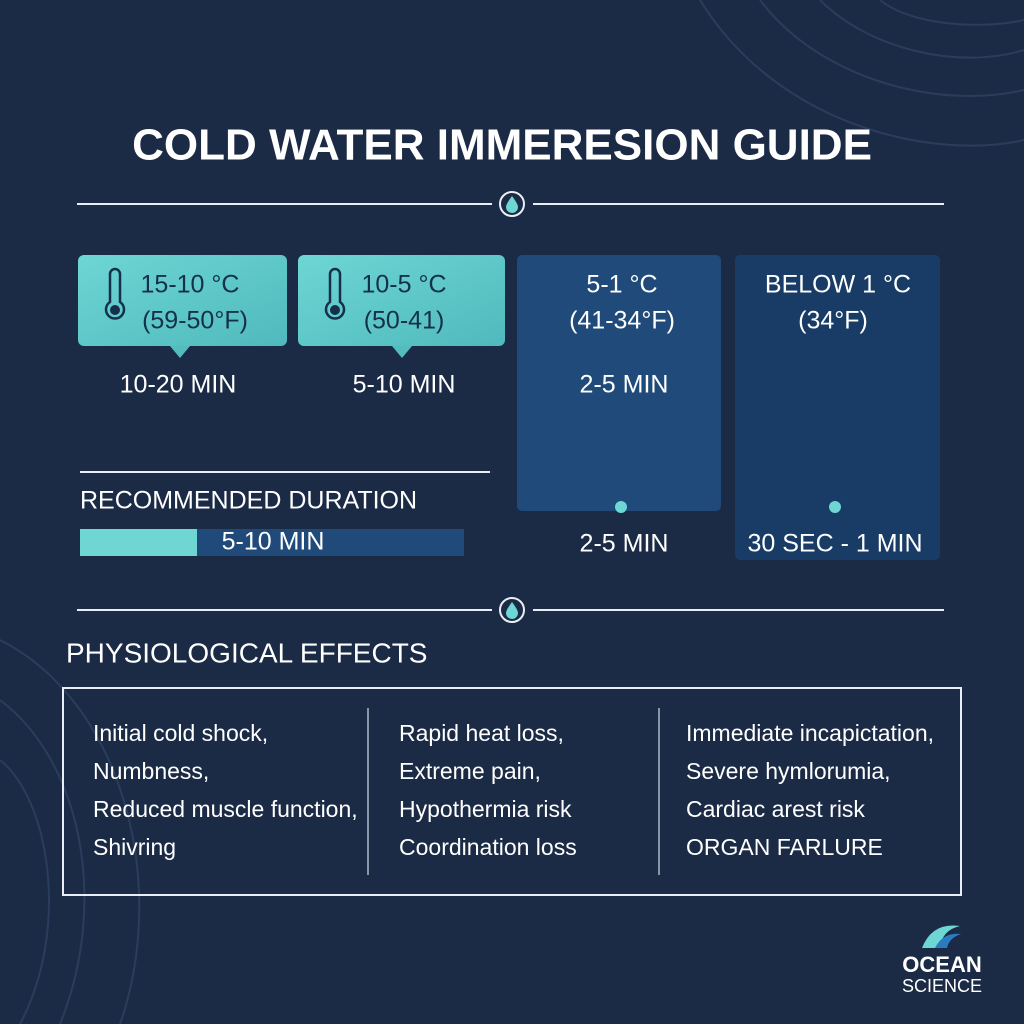 The width and height of the screenshot is (1024, 1024). What do you see at coordinates (941, 964) in the screenshot?
I see `logo-text: OCEAN` at bounding box center [941, 964].